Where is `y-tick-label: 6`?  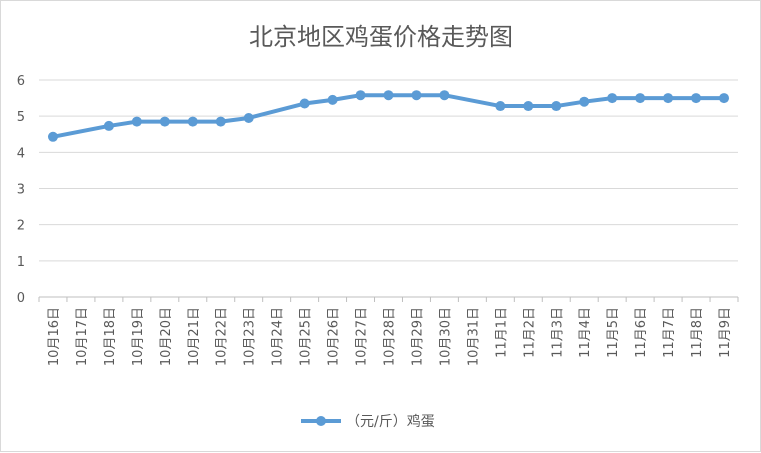 y-tick-label: 6 is located at coordinates (21, 81).